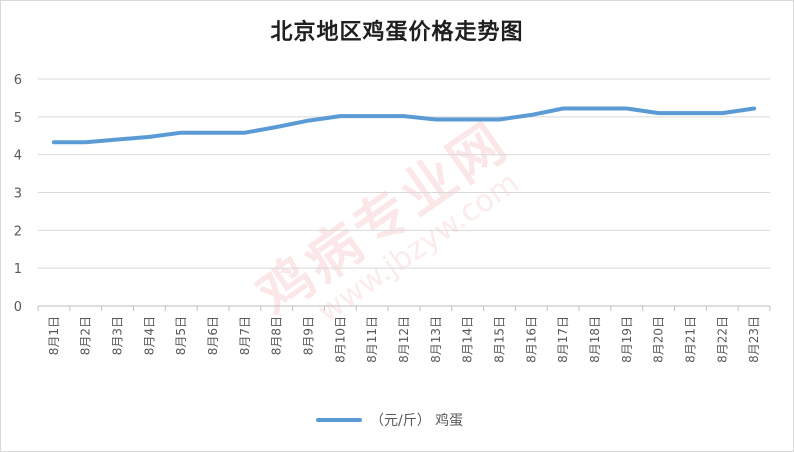  Describe the element at coordinates (595, 339) in the screenshot. I see `x-tick-label: 8月18日` at that location.